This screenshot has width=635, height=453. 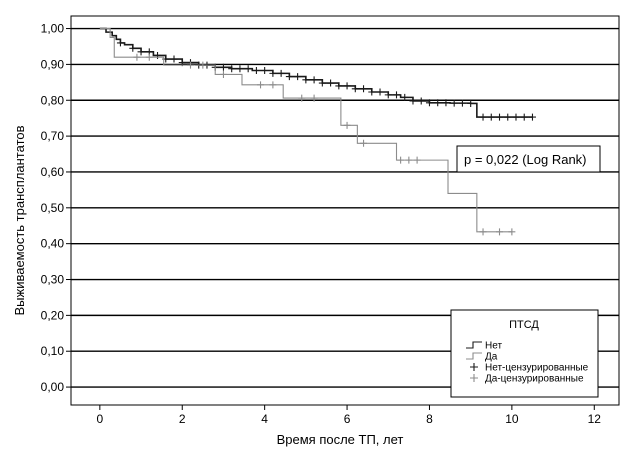 I want to click on x-tick-label: 4, so click(x=264, y=419).